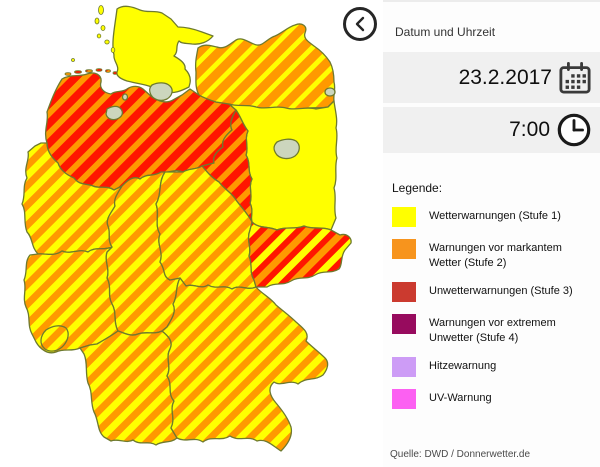 The image size is (600, 467). I want to click on lagoon-stettiner-haff, so click(330, 92).